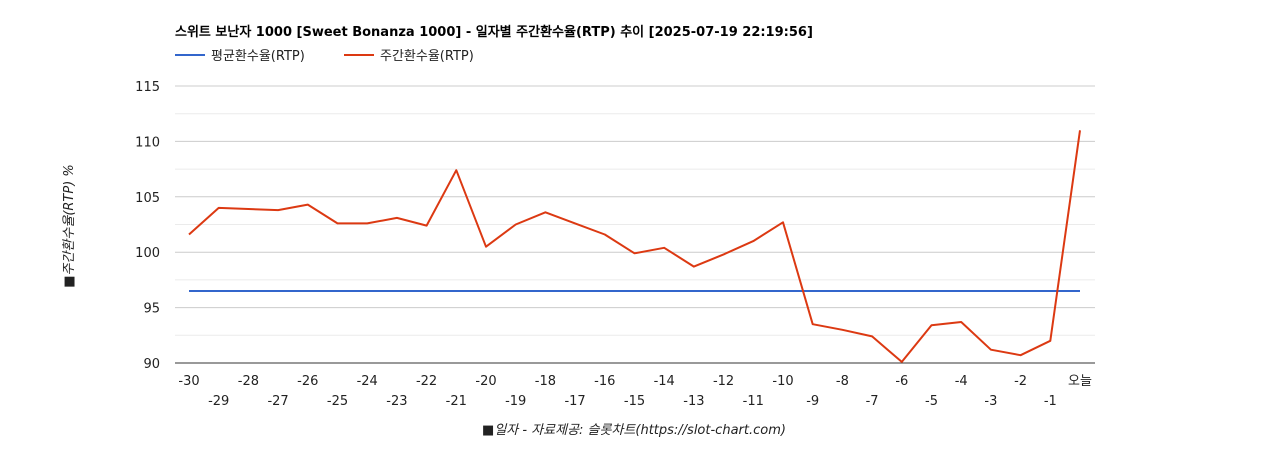 The height and width of the screenshot is (450, 1268). I want to click on x-tick-label: -12, so click(723, 381).